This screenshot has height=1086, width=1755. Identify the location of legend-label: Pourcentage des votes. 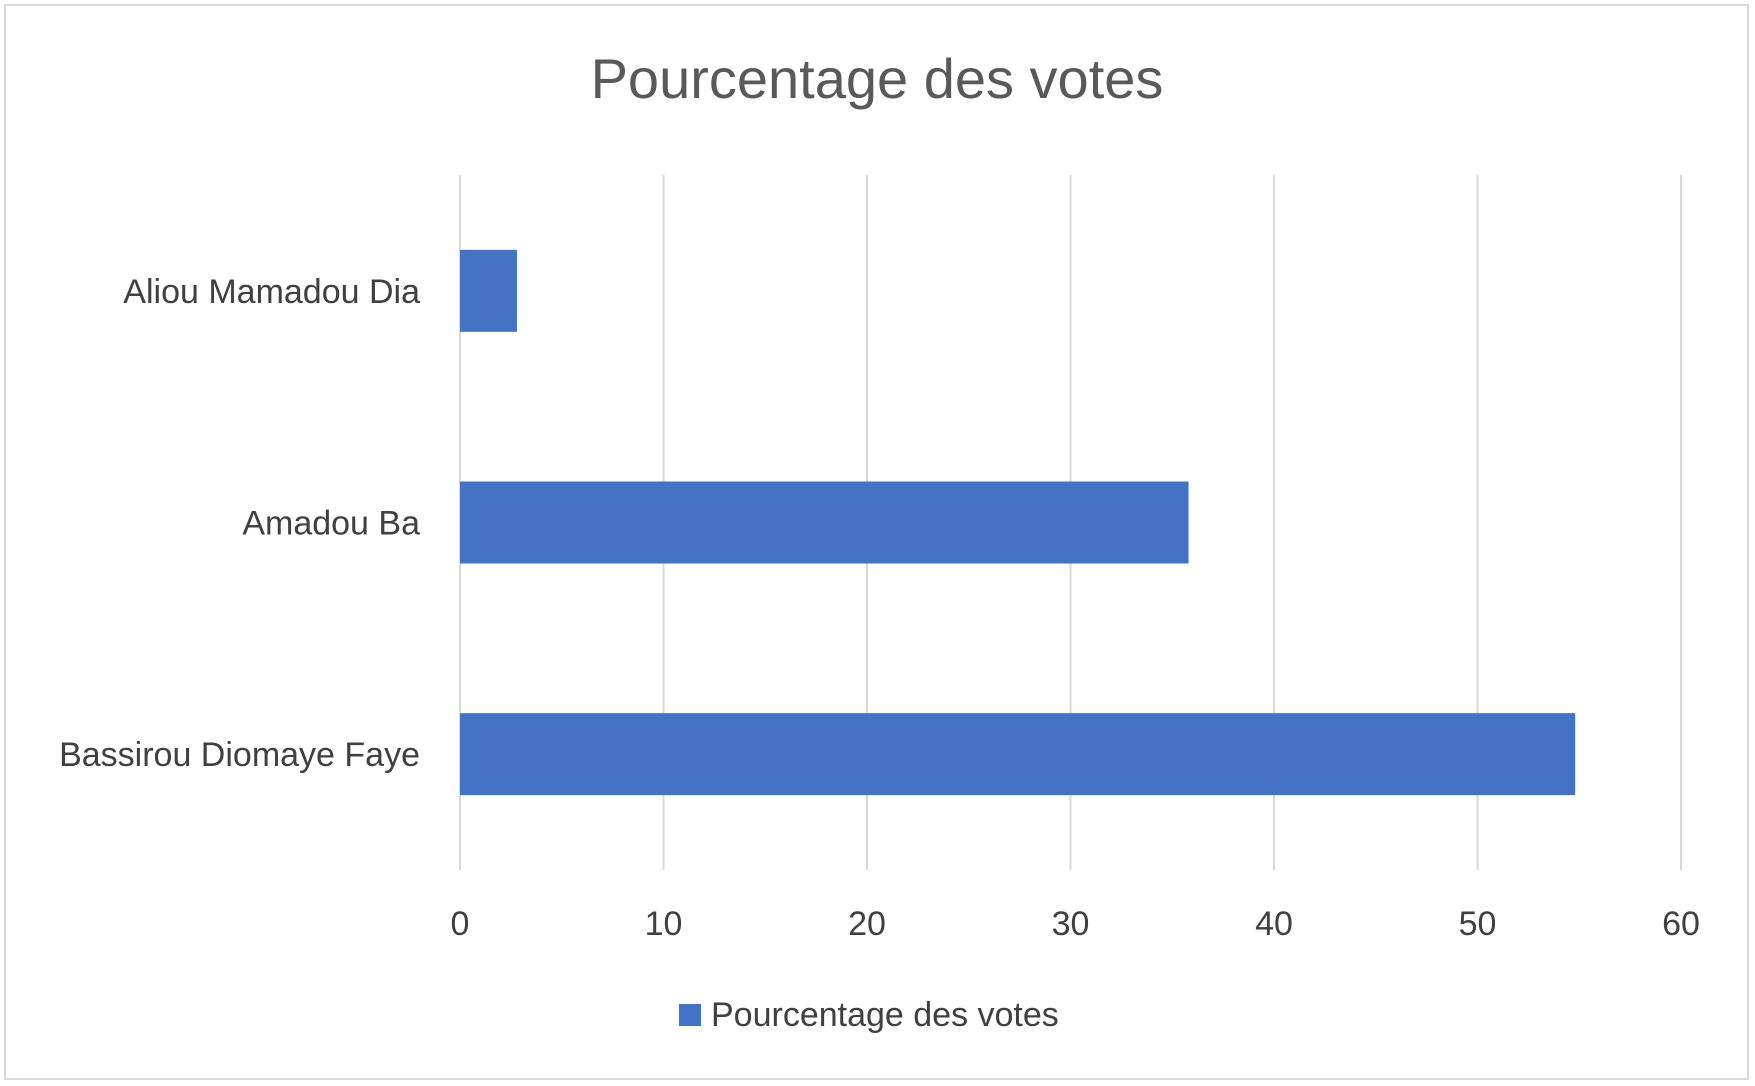
(885, 1015).